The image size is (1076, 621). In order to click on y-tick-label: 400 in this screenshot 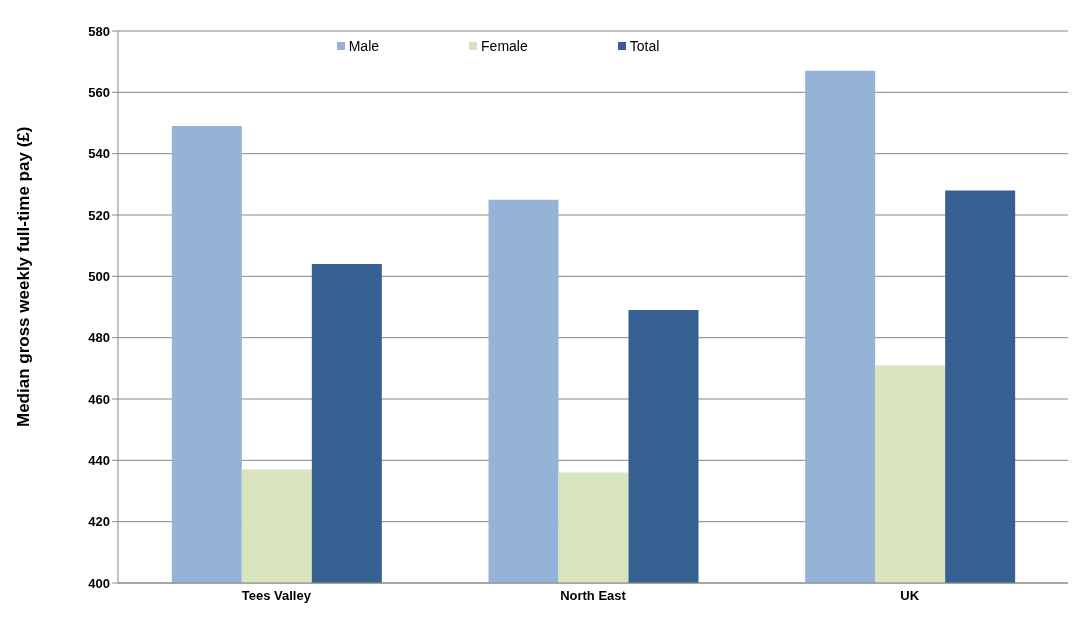, I will do `click(99, 583)`.